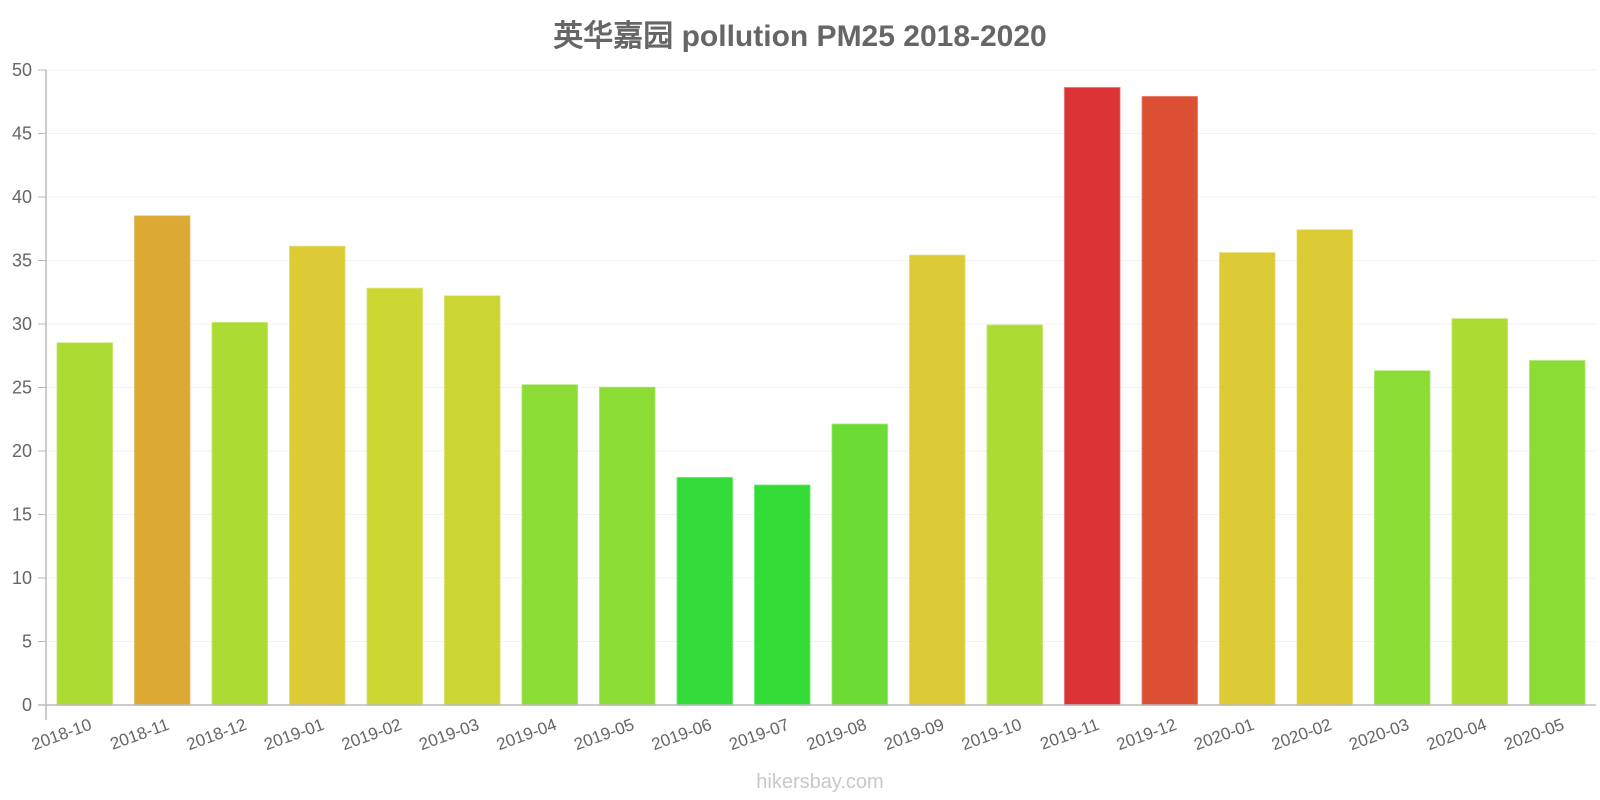 The width and height of the screenshot is (1600, 800). I want to click on x-tick-label: 2019-09, so click(913, 734).